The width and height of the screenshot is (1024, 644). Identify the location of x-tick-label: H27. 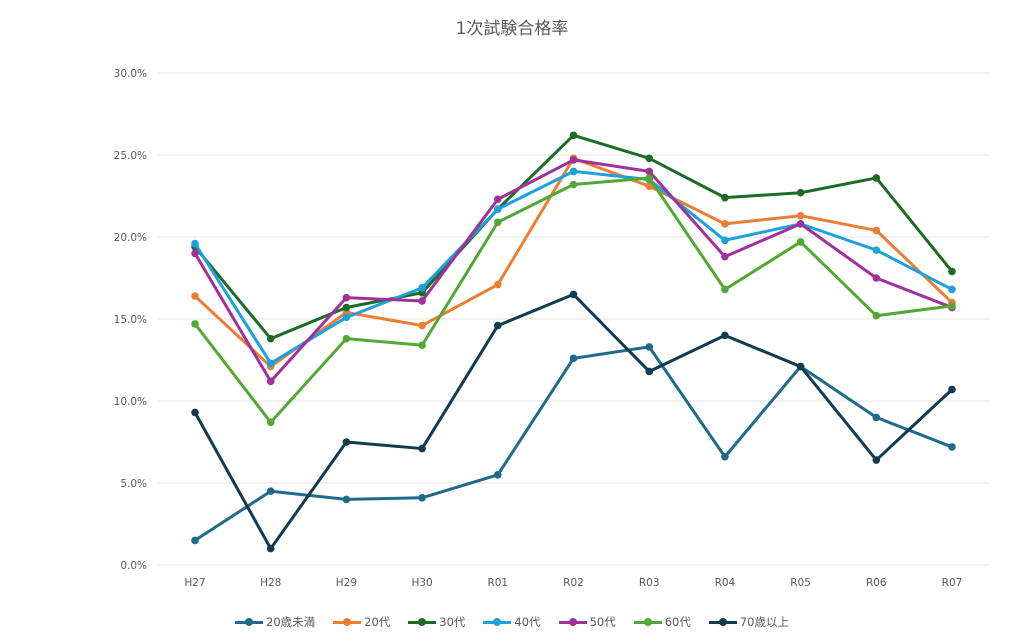
(194, 583).